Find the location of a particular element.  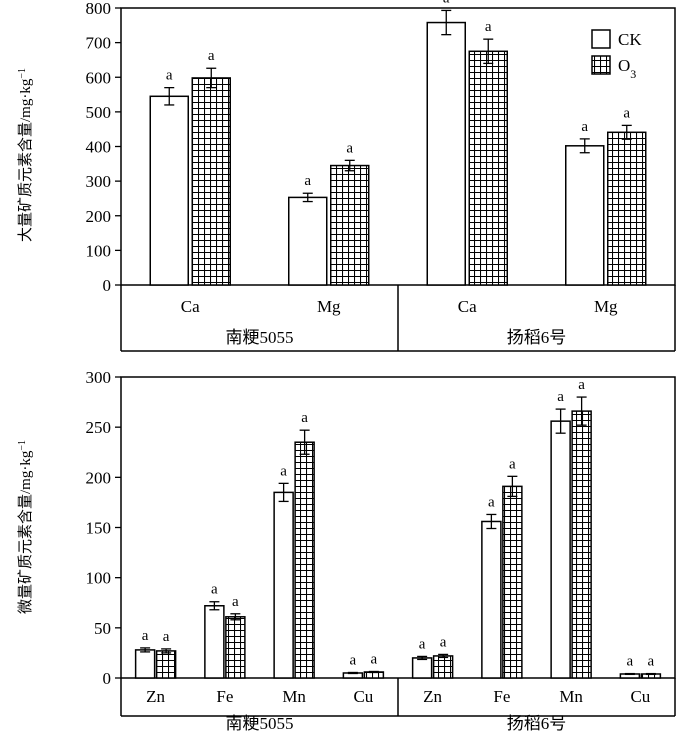

y-axis-title: 微量矿质元素含量/mg·kg−1 is located at coordinates (26, 527).